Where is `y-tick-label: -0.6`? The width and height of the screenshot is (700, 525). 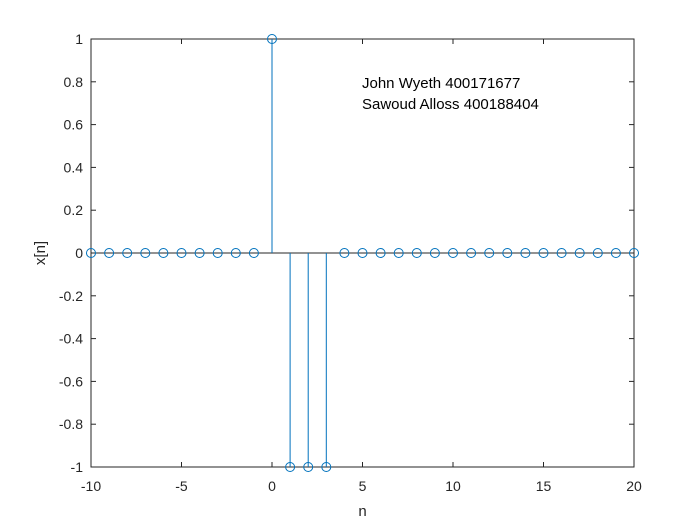
y-tick-label: -0.6 is located at coordinates (71, 381).